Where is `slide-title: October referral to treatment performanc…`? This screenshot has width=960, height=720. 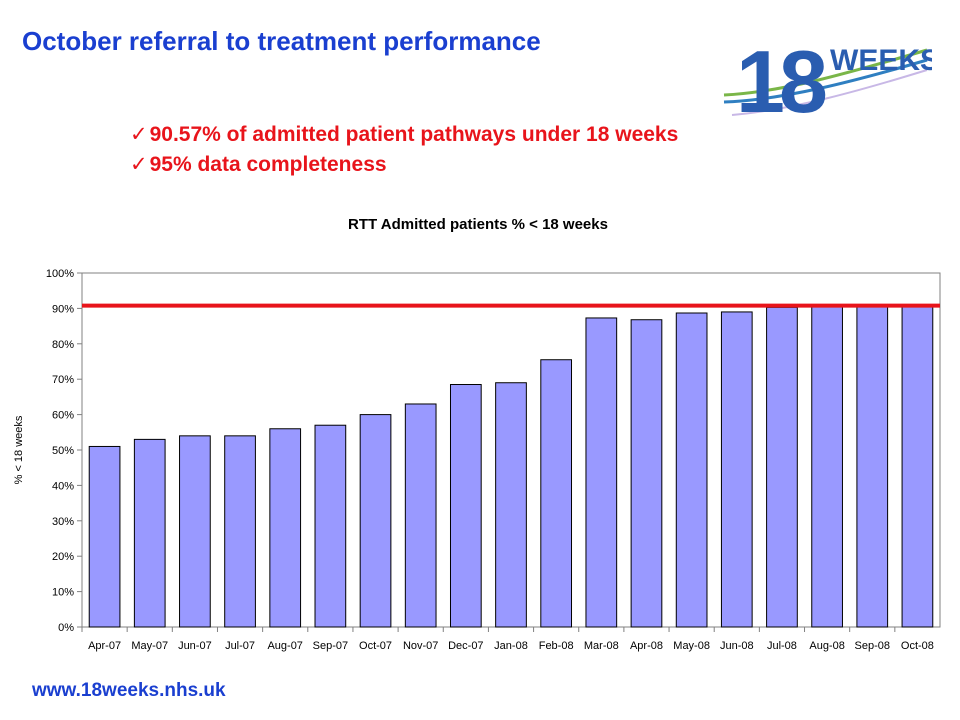
slide-title: October referral to treatment performanc… is located at coordinates (281, 41).